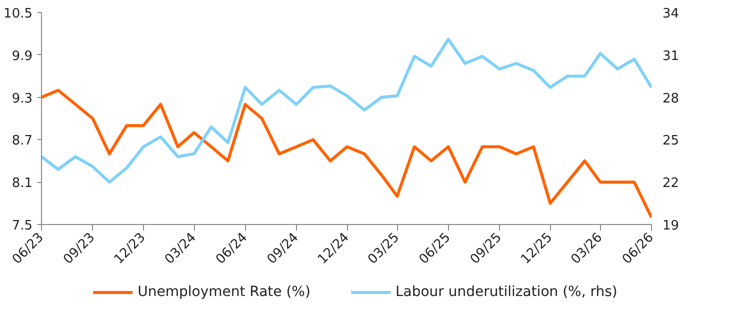 The image size is (740, 336). I want to click on y2-tick-label: 19, so click(671, 226).